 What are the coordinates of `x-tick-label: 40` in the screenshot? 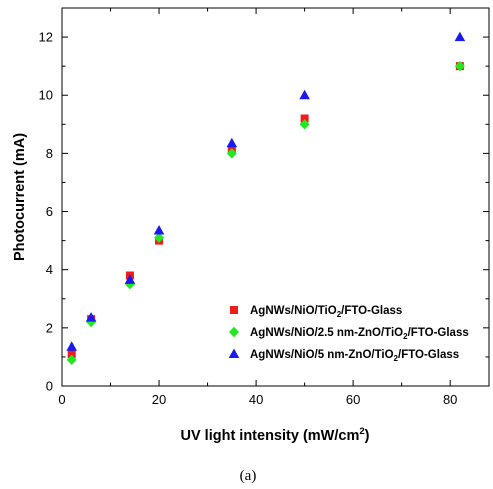 It's located at (256, 399).